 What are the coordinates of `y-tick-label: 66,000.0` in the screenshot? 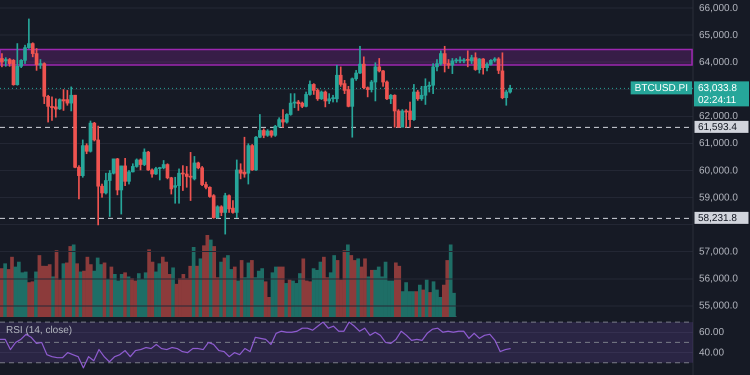 It's located at (718, 8).